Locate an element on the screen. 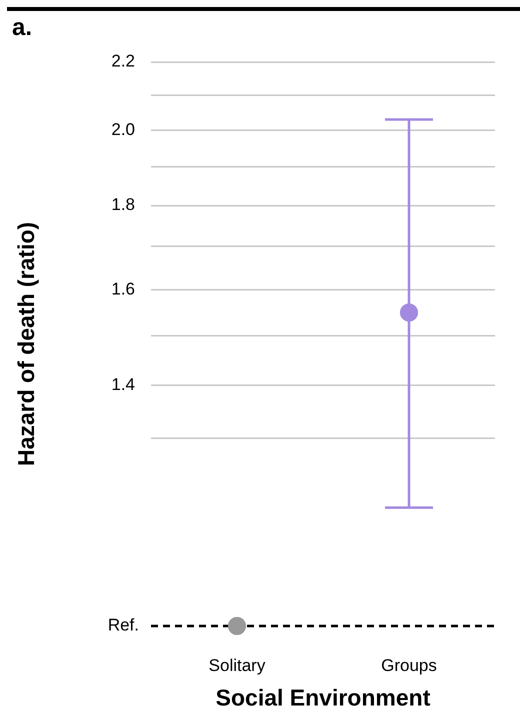 The image size is (520, 727). y-tick-label: 2.2 is located at coordinates (123, 61).